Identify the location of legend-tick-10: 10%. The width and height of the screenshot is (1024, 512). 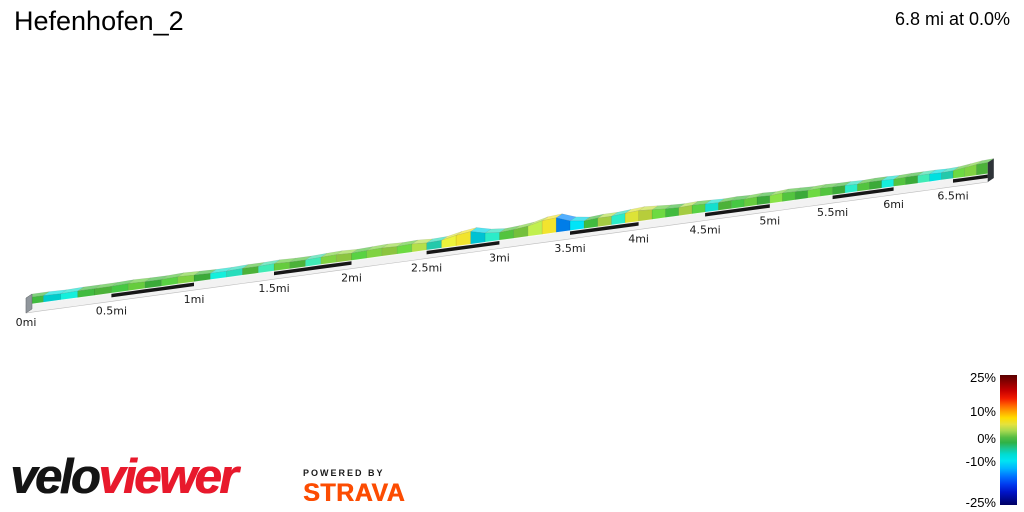
(982, 411).